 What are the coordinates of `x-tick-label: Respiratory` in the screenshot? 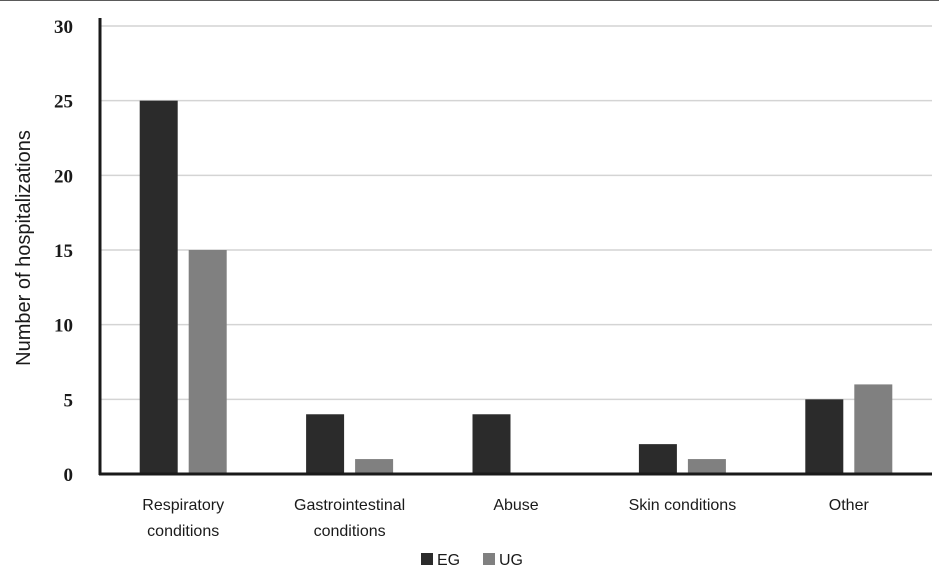 It's located at (183, 505).